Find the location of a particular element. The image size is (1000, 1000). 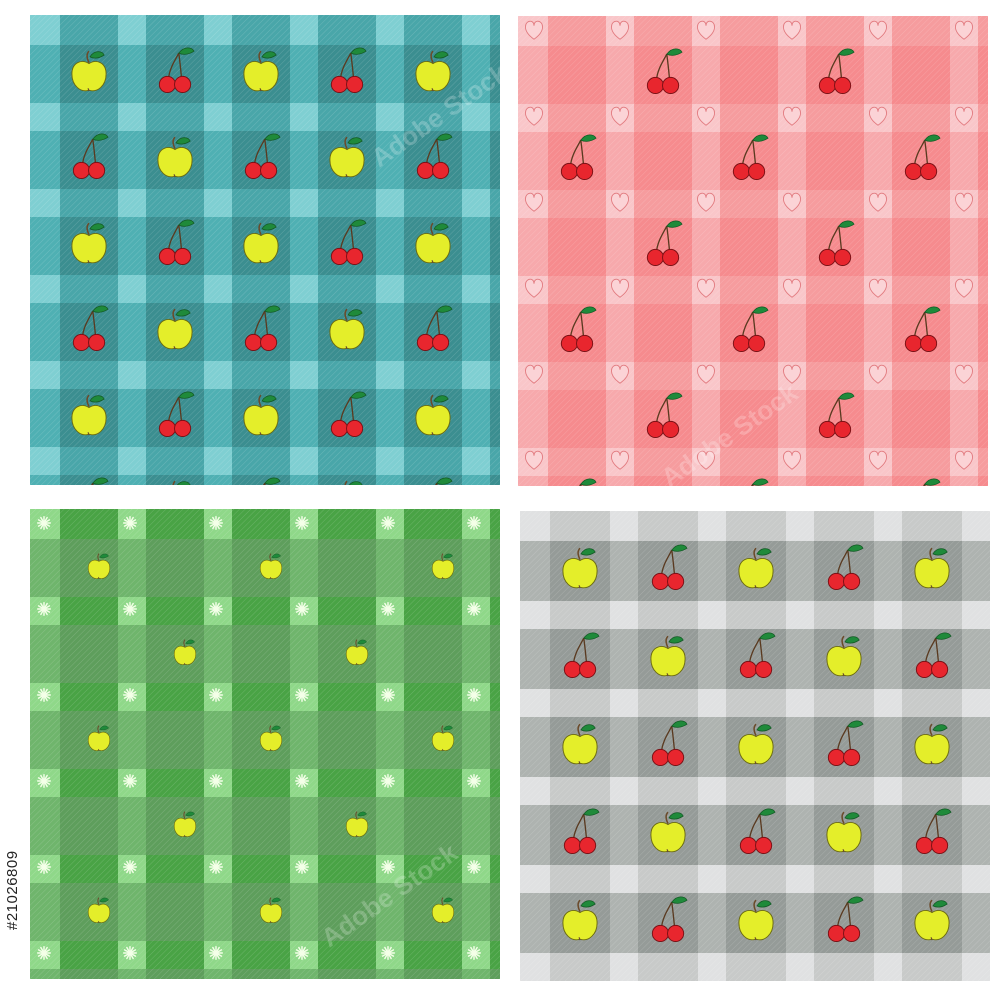

stock-id-label: #21026809 is located at coordinates (12, 890).